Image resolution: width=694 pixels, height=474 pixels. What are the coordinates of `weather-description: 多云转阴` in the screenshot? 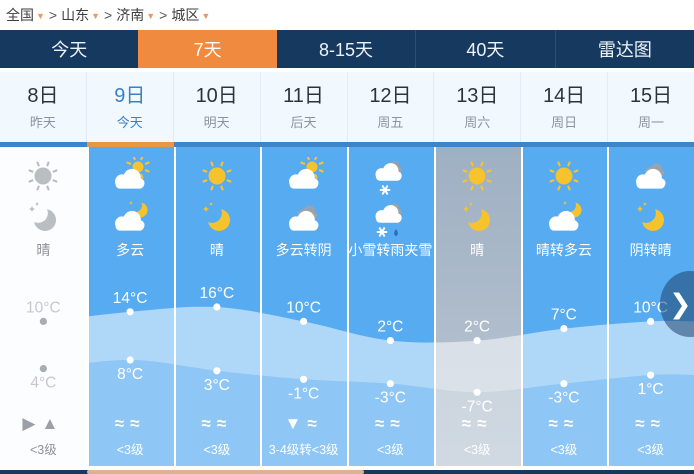 It's located at (303, 250).